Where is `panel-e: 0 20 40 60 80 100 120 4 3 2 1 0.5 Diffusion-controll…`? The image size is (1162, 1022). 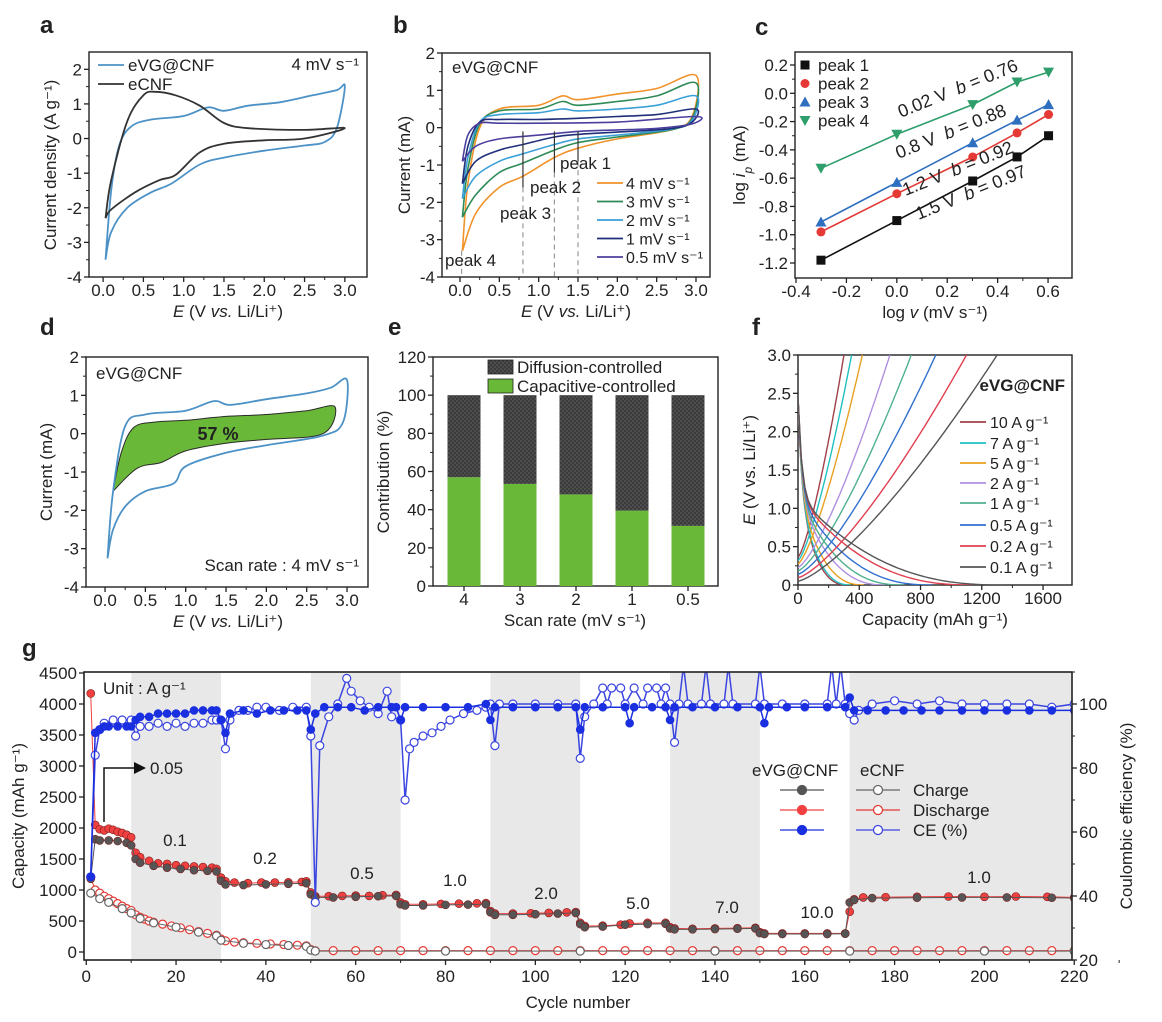
panel-e: 0 20 40 60 80 100 120 4 3 2 1 0.5 Diffusion-controll… is located at coordinates (546, 489).